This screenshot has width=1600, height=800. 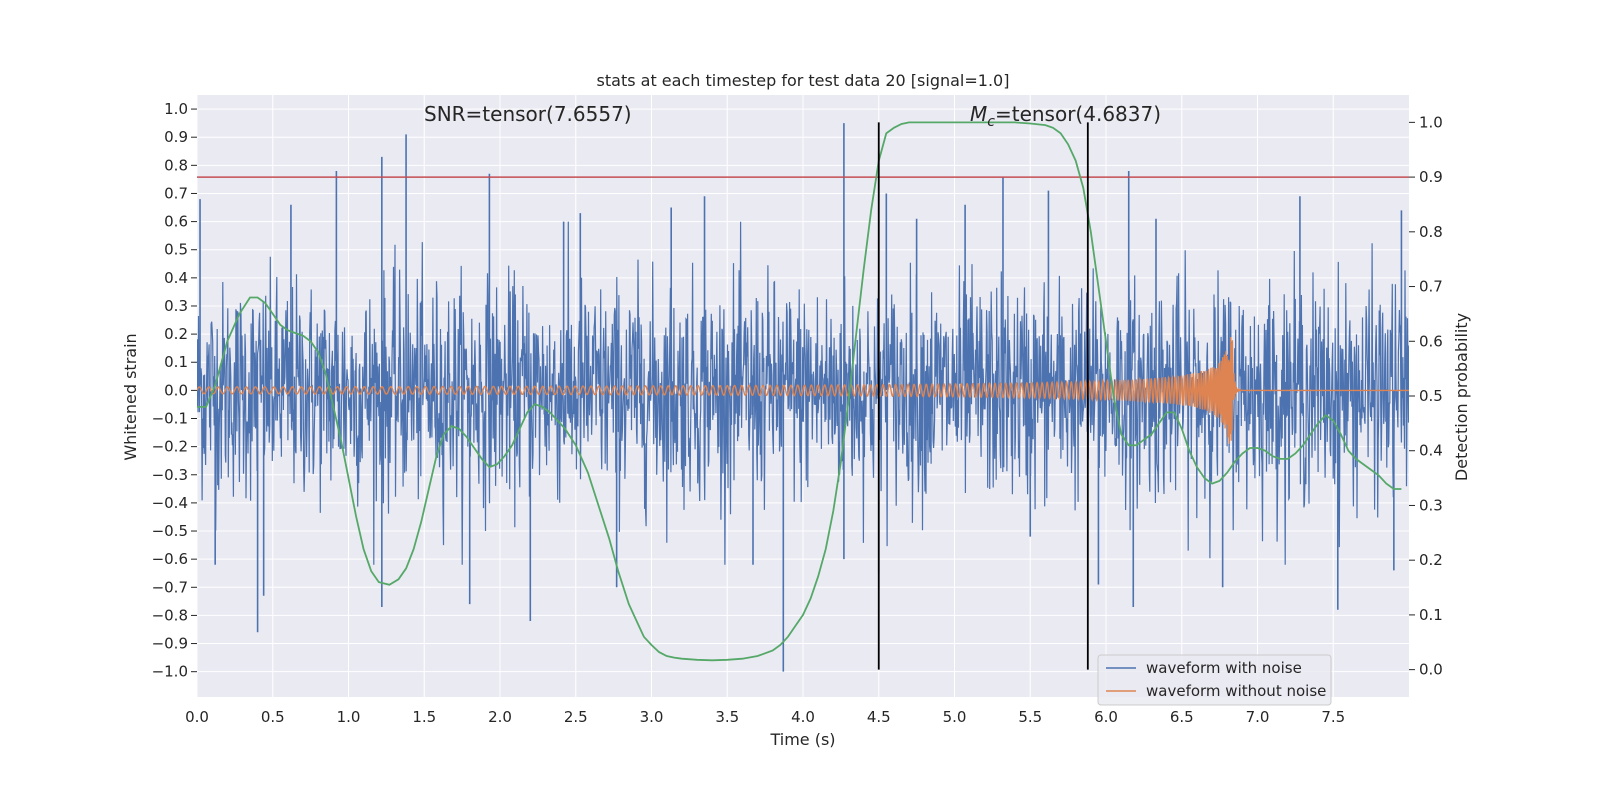 What do you see at coordinates (170, 419) in the screenshot?
I see `y-tick-label: −0.1` at bounding box center [170, 419].